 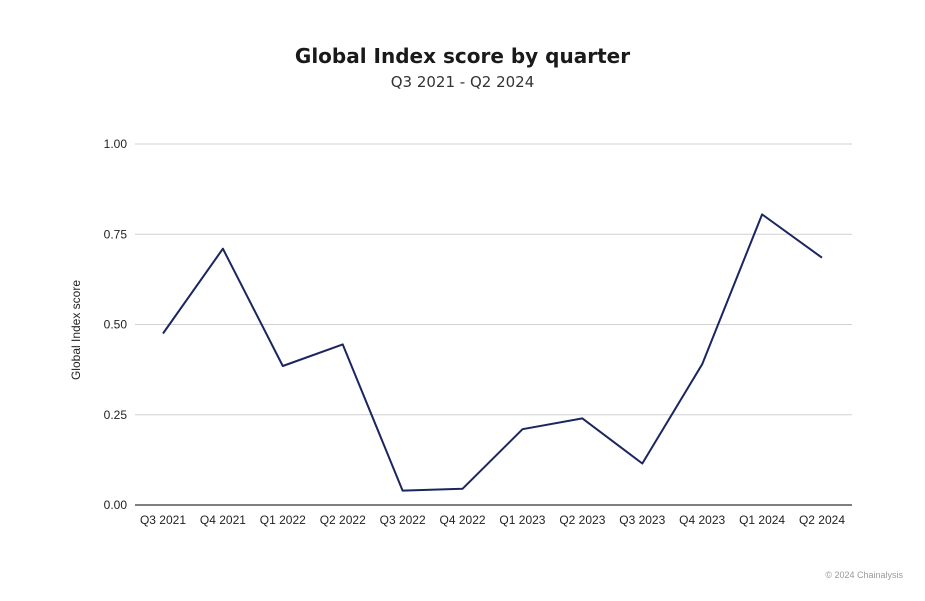 What do you see at coordinates (343, 520) in the screenshot?
I see `x-tick-label: Q2 2022` at bounding box center [343, 520].